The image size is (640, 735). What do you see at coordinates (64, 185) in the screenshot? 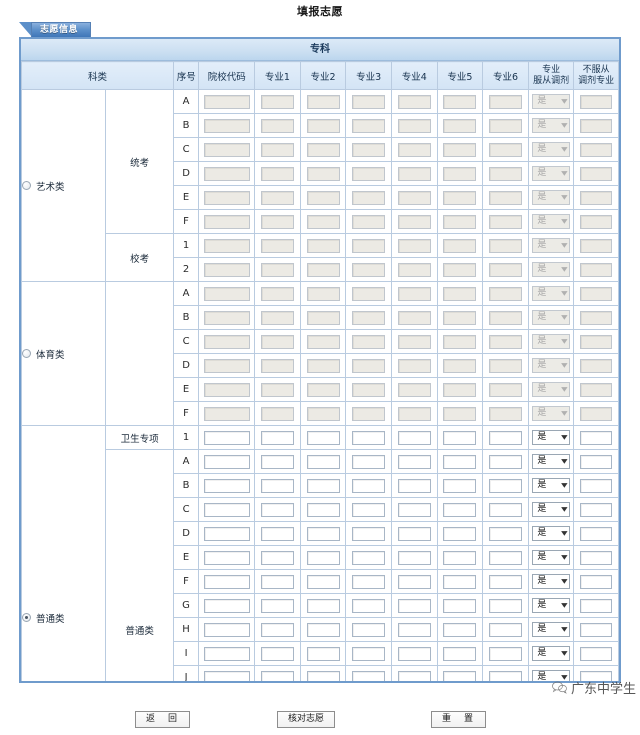
I see `category-cell-0: 艺术类` at bounding box center [64, 185].